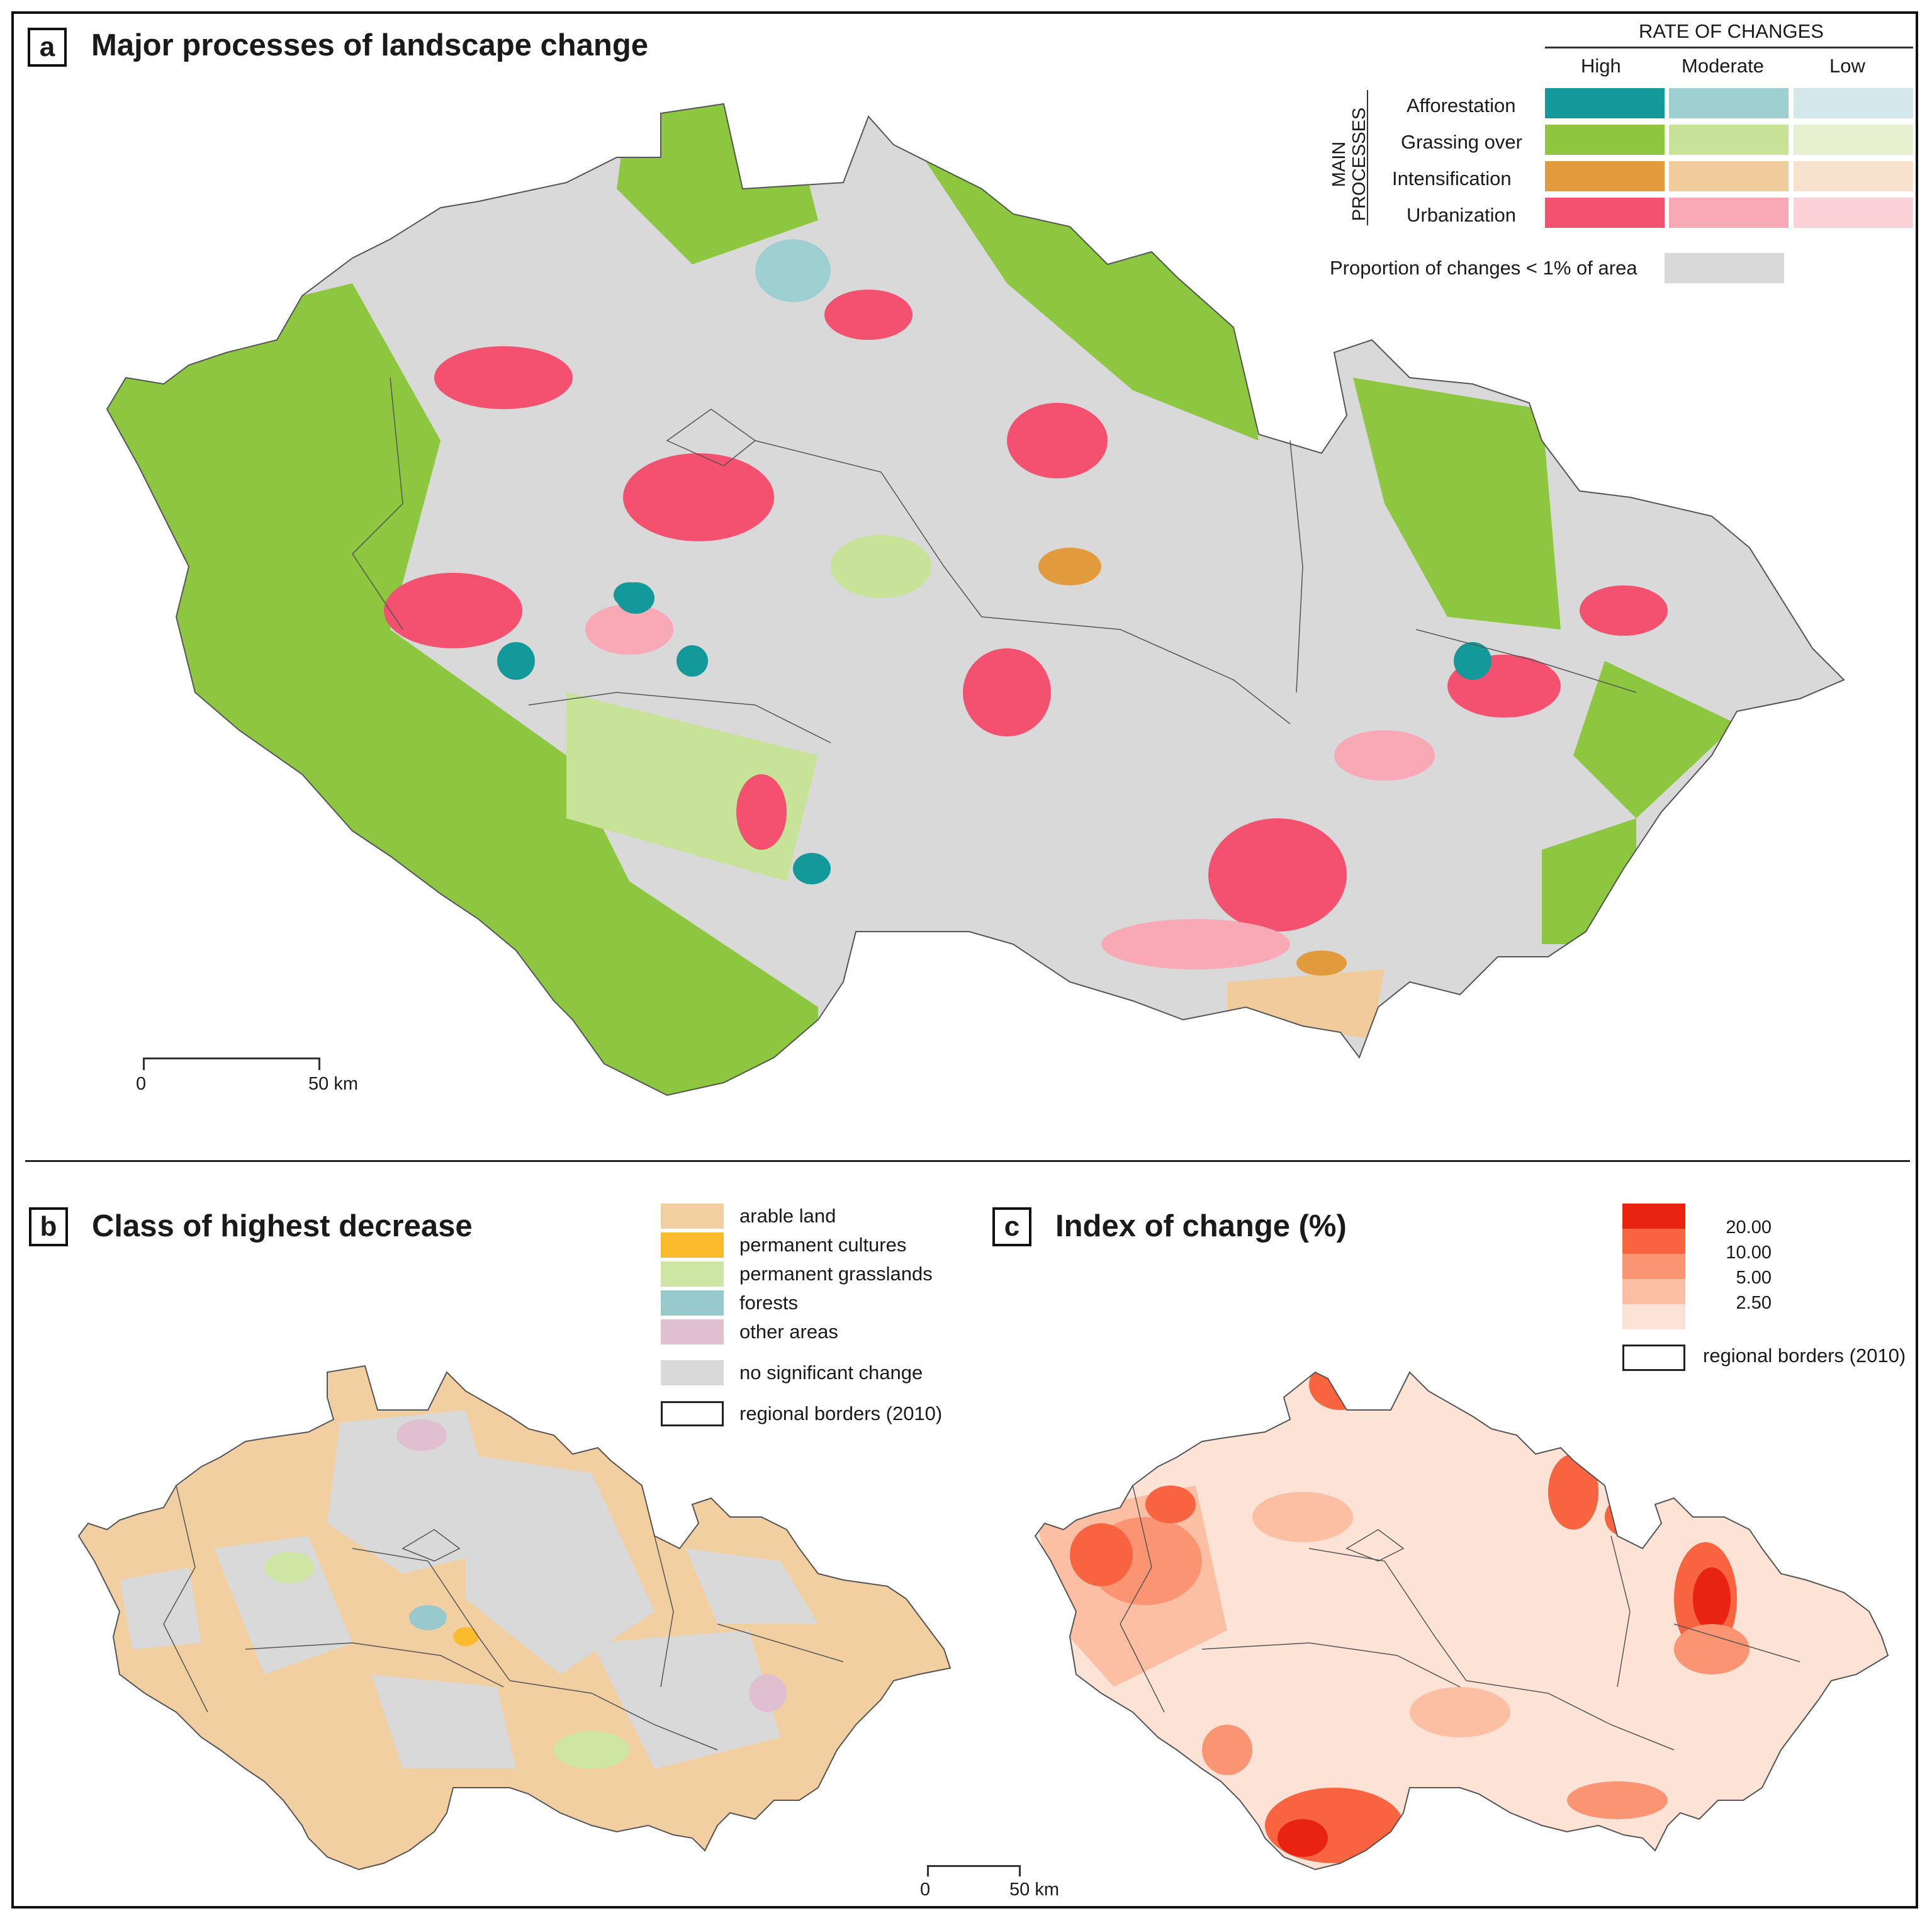 The image size is (1932, 1923). Describe the element at coordinates (514, 1618) in the screenshot. I see `highest-decrease-map` at that location.